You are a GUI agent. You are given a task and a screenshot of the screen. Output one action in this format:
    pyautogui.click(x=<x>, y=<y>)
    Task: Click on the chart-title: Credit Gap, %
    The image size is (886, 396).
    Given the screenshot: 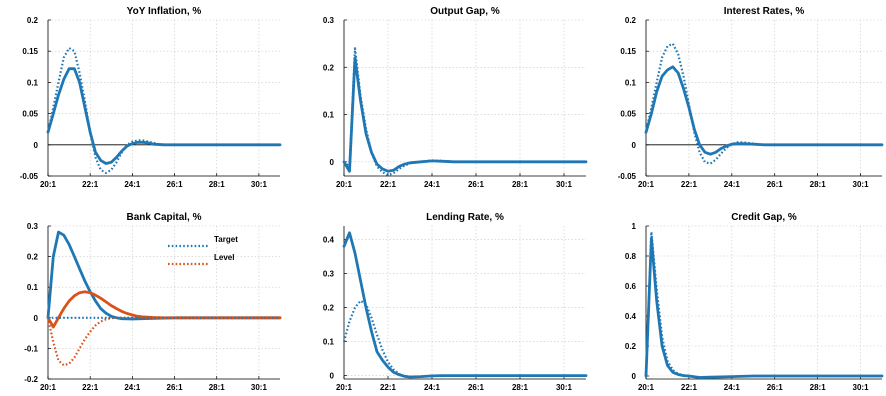 What is the action you would take?
    pyautogui.click(x=764, y=217)
    